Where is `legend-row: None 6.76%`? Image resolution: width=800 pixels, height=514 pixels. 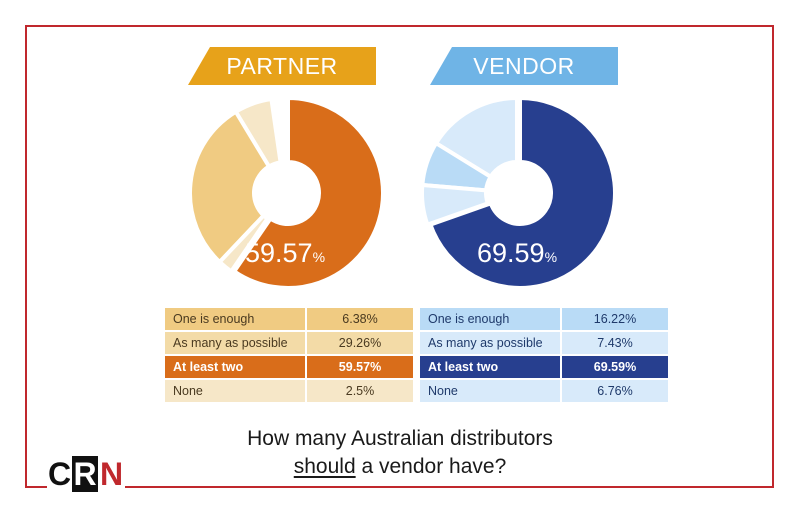 legend-row: None 6.76% is located at coordinates (544, 391).